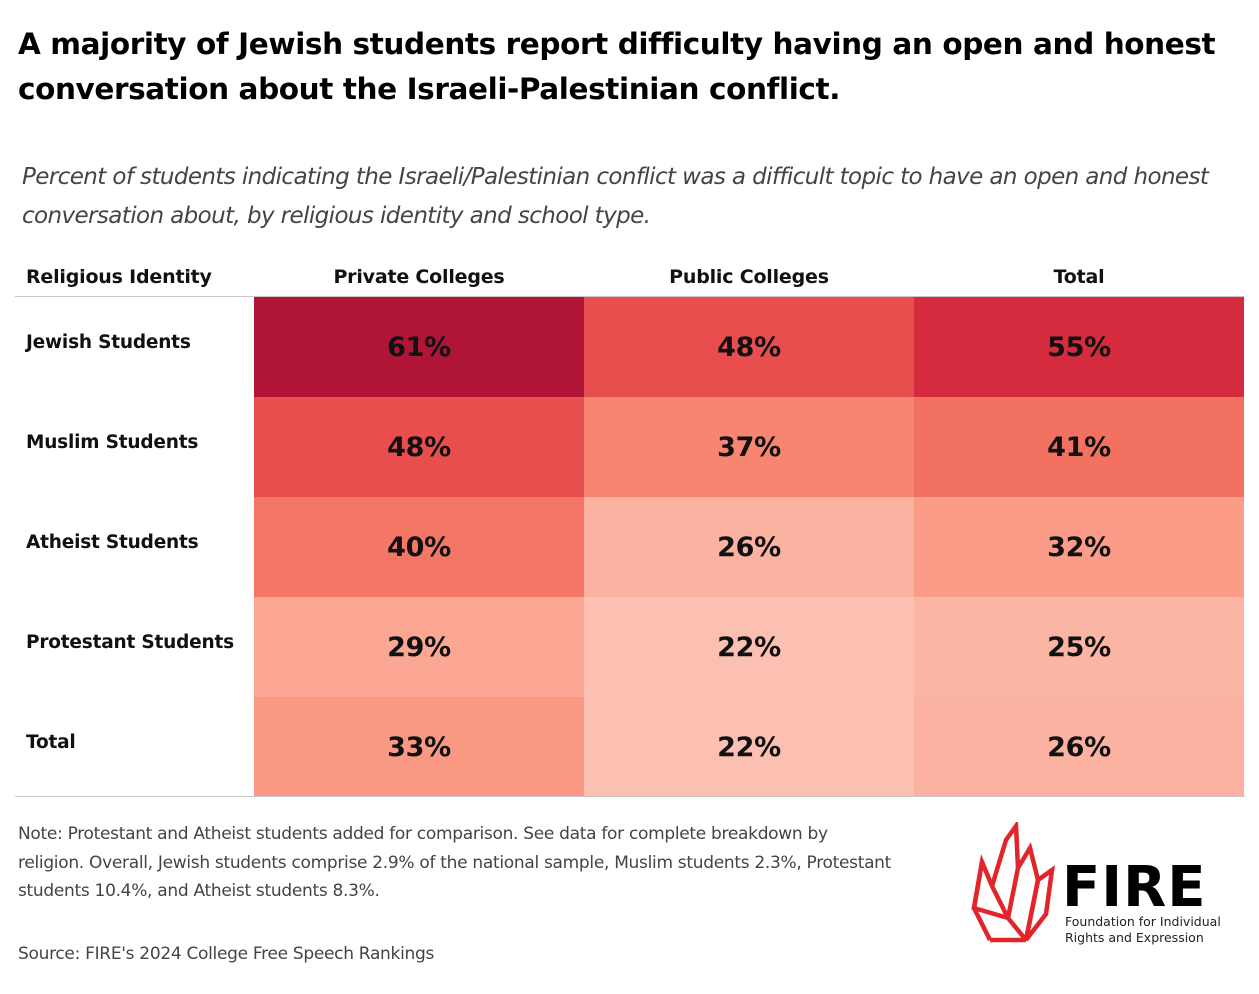  I want to click on flame-logo-icon, so click(1013, 882).